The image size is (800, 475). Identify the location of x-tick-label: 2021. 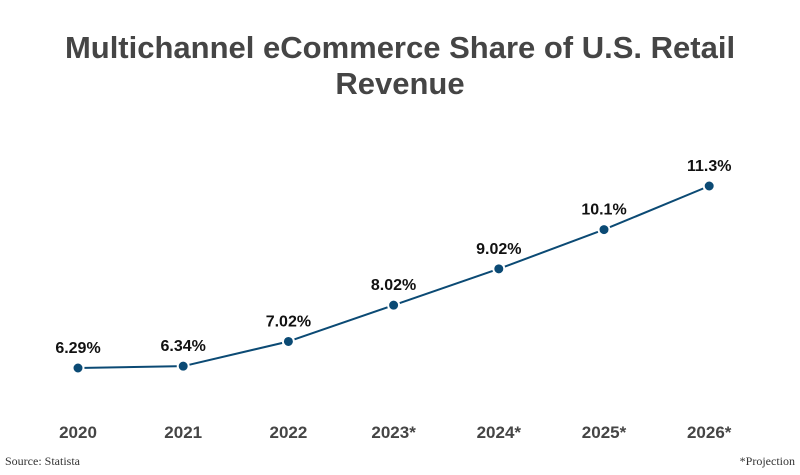
(183, 432).